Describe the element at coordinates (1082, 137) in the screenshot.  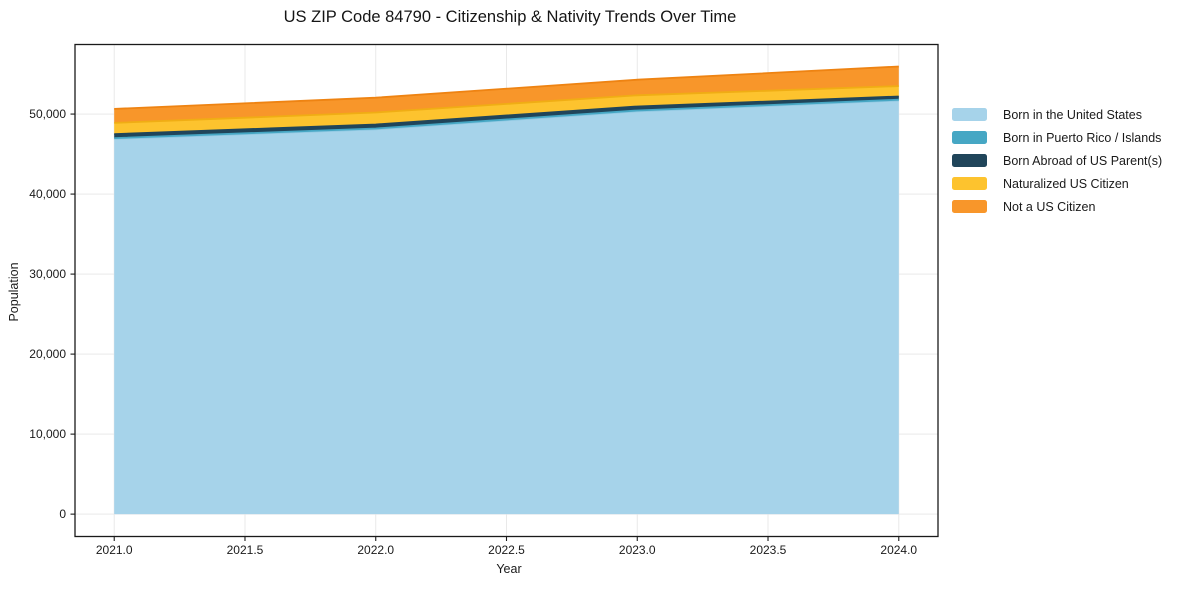
I see `legend-label: Born in Puerto Rico / Islands` at that location.